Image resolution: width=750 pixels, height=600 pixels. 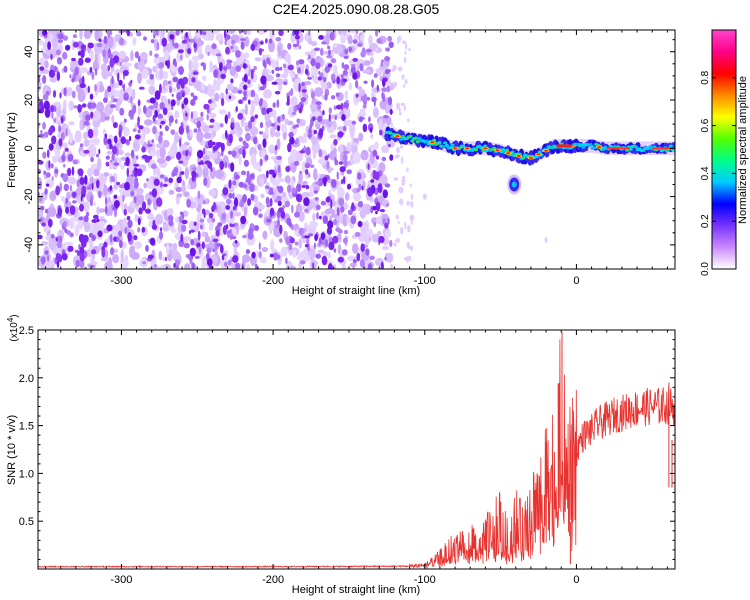 What do you see at coordinates (417, 142) in the screenshot?
I see `ridge-core` at bounding box center [417, 142].